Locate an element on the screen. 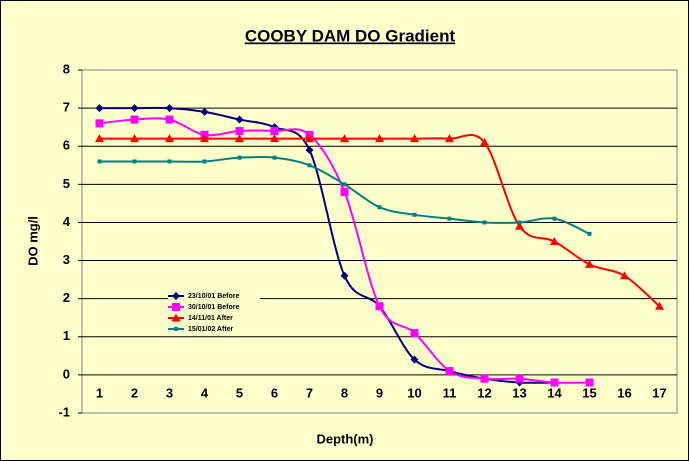  x-tick-label: 3 is located at coordinates (169, 392).